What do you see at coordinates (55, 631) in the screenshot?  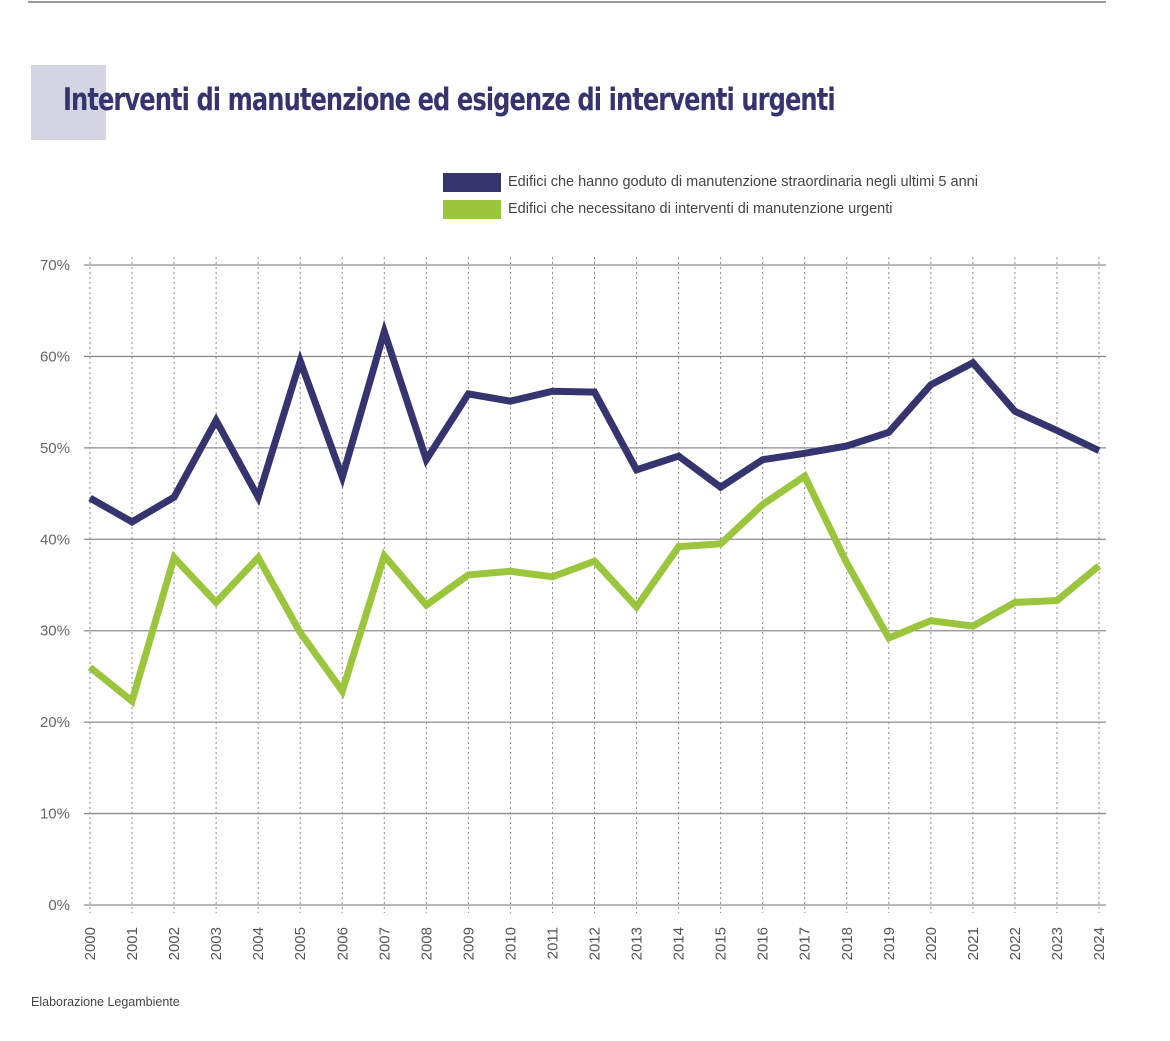 I see `y-tick-label: 30%` at bounding box center [55, 631].